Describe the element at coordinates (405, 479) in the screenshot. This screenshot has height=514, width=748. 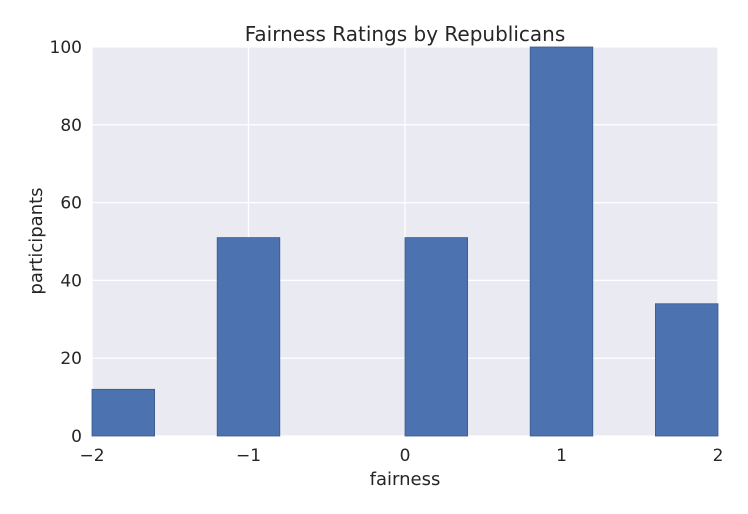
I see `x-axis-label: fairness` at that location.